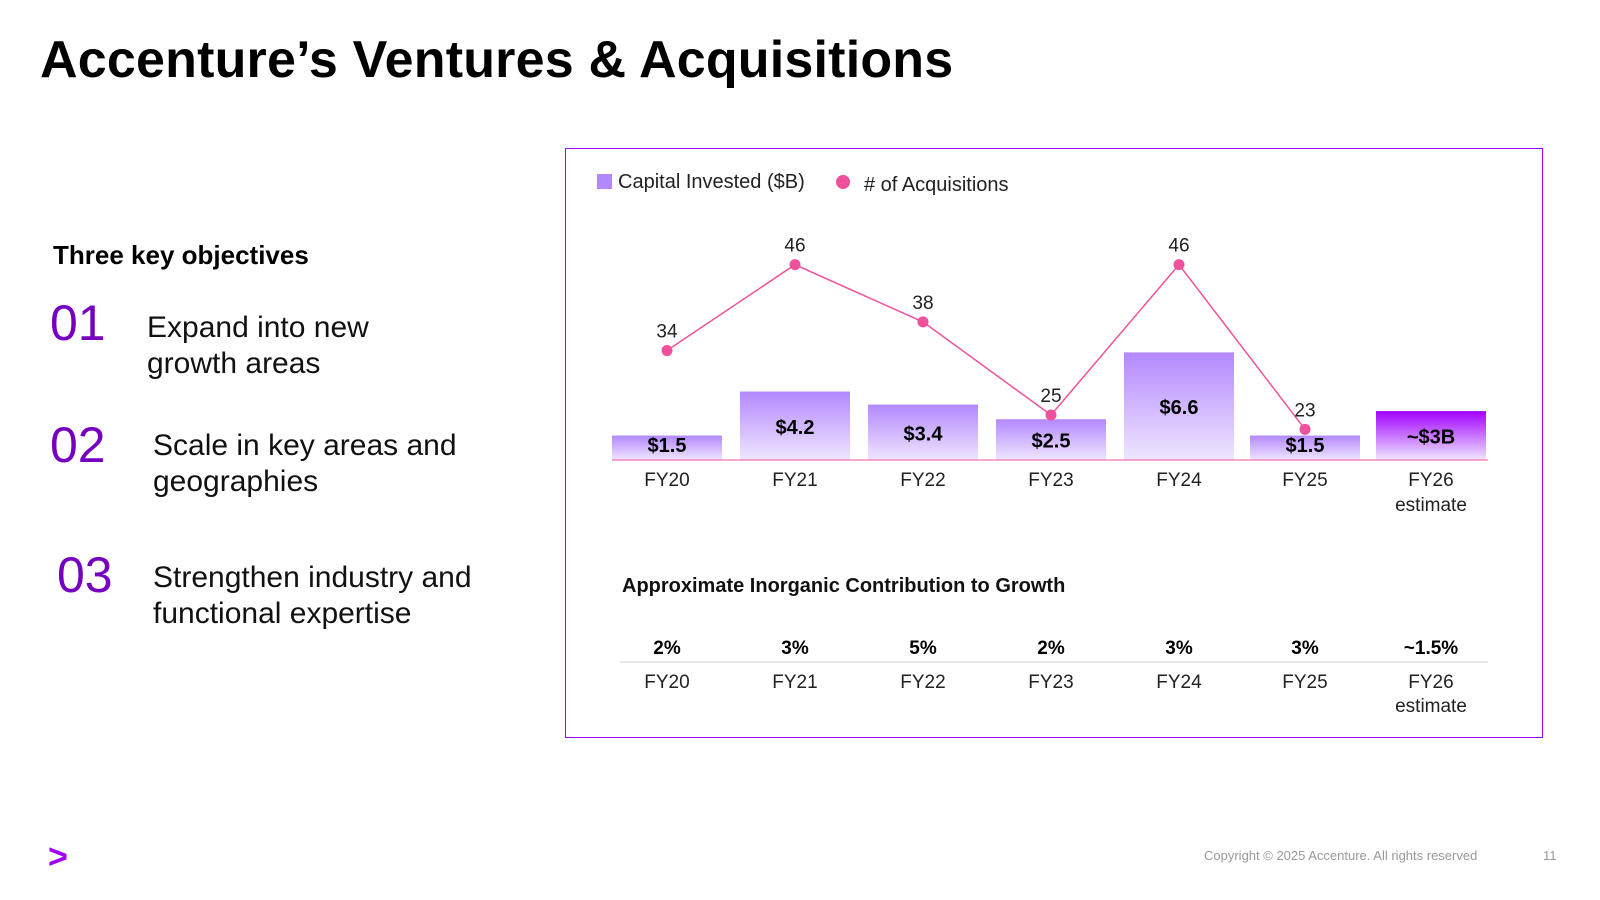 The height and width of the screenshot is (900, 1600). Describe the element at coordinates (1430, 682) in the screenshot. I see `table-year-label: FY26` at that location.